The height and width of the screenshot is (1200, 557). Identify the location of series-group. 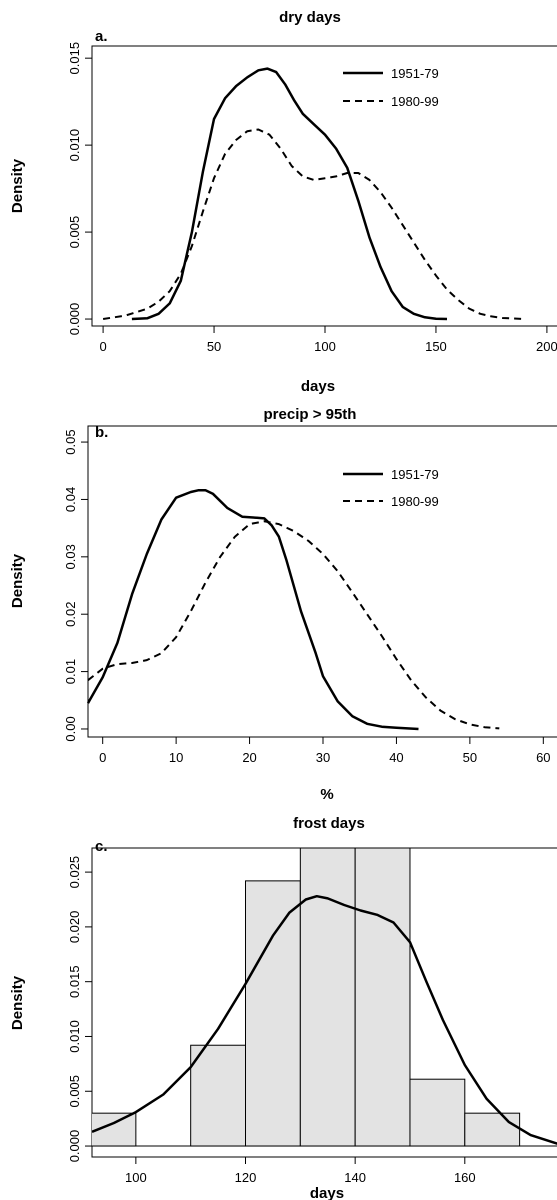
(293, 610).